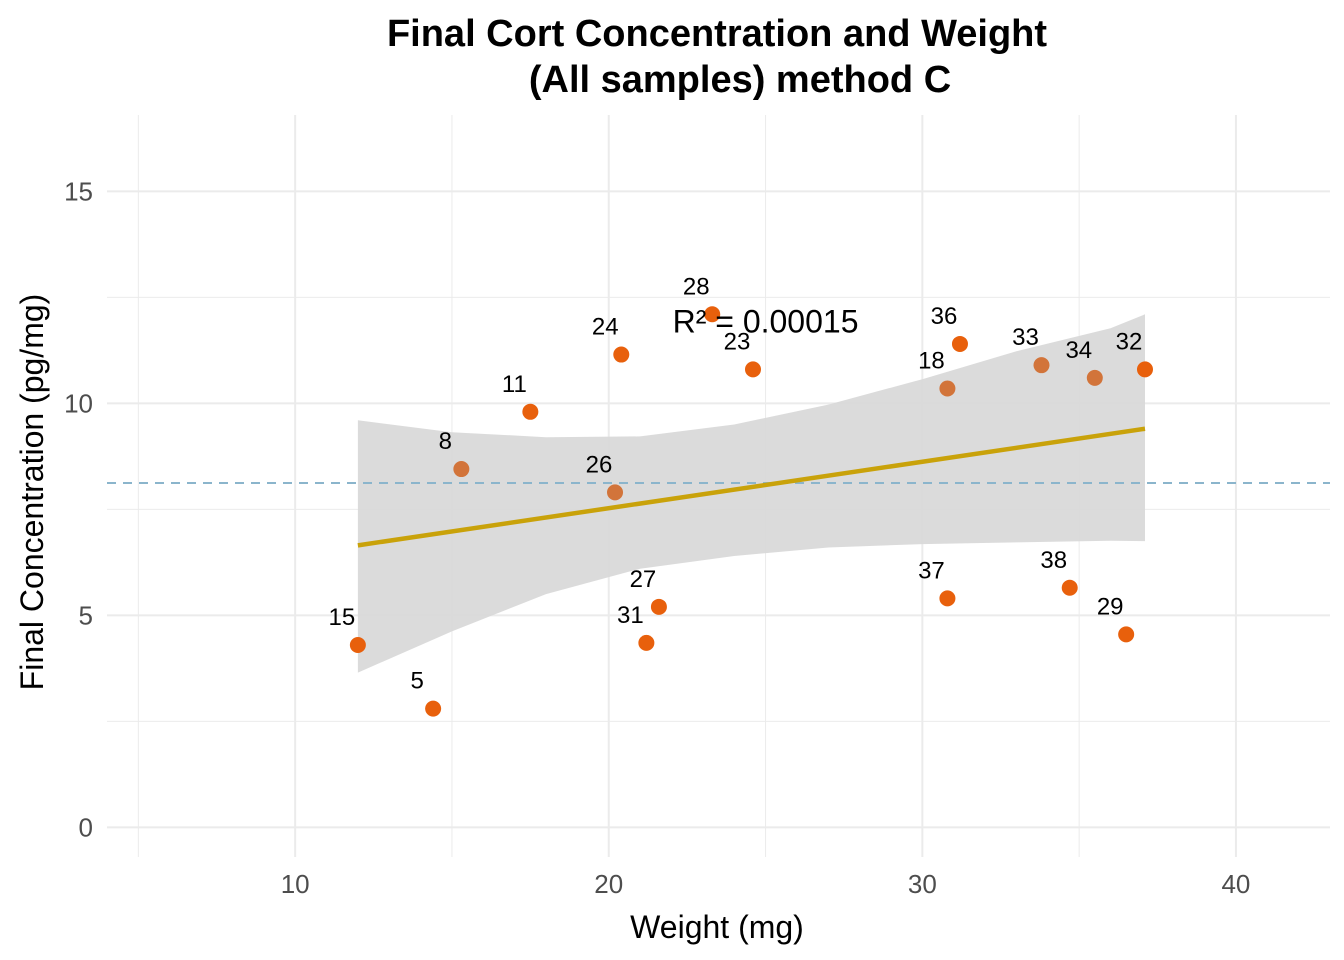 The image size is (1344, 960). Describe the element at coordinates (514, 384) in the screenshot. I see `point-label-11: 11` at that location.